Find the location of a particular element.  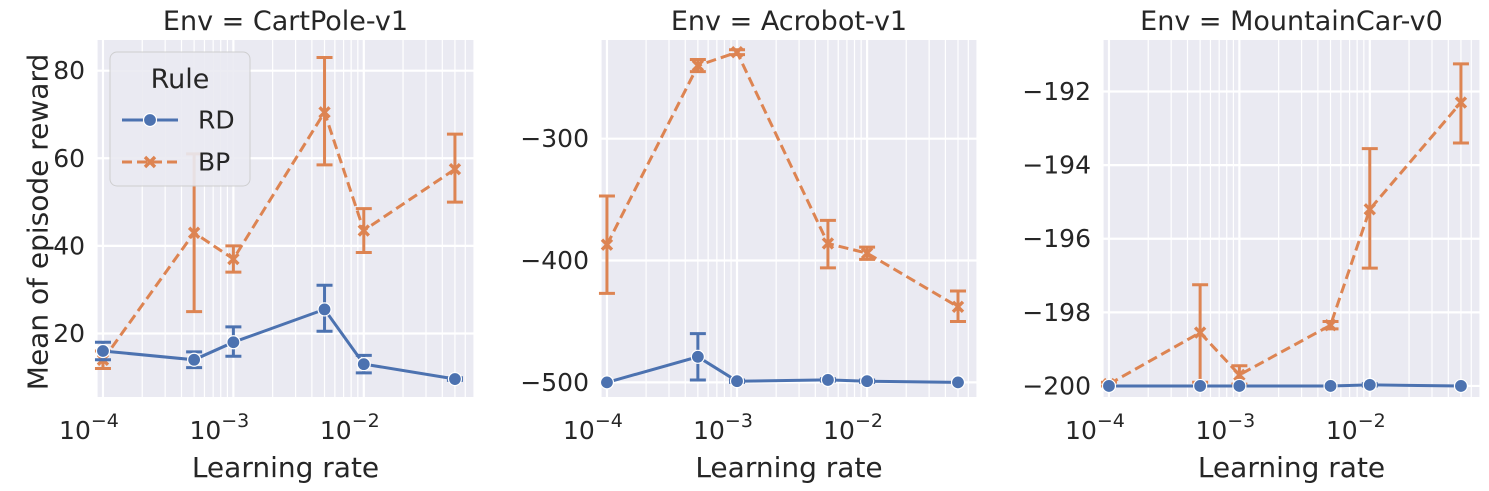

y-tick-label: −300 is located at coordinates (554, 138).